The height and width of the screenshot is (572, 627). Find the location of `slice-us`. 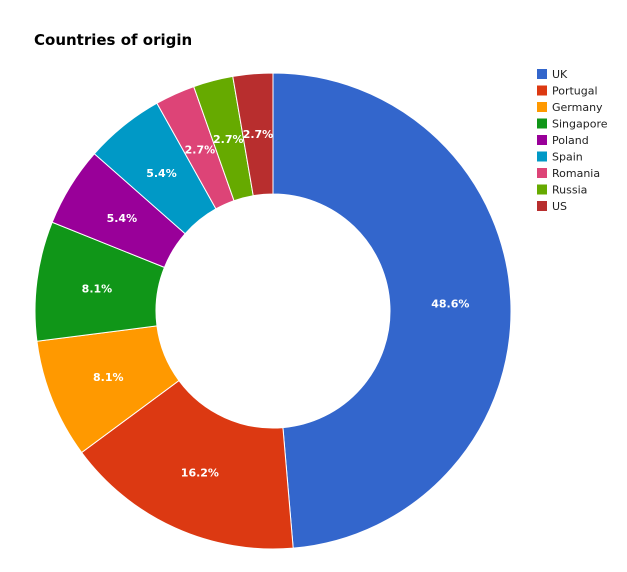

slice-us is located at coordinates (253, 134).